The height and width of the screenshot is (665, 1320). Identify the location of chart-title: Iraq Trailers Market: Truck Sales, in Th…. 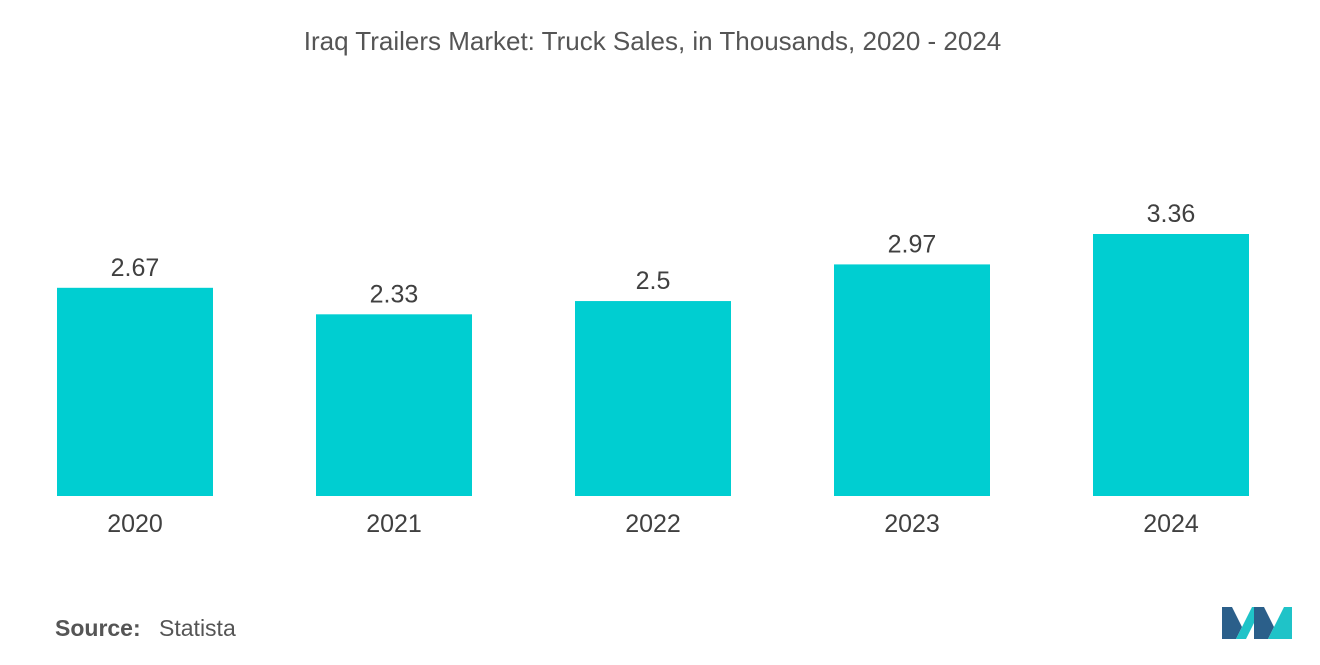
(652, 41).